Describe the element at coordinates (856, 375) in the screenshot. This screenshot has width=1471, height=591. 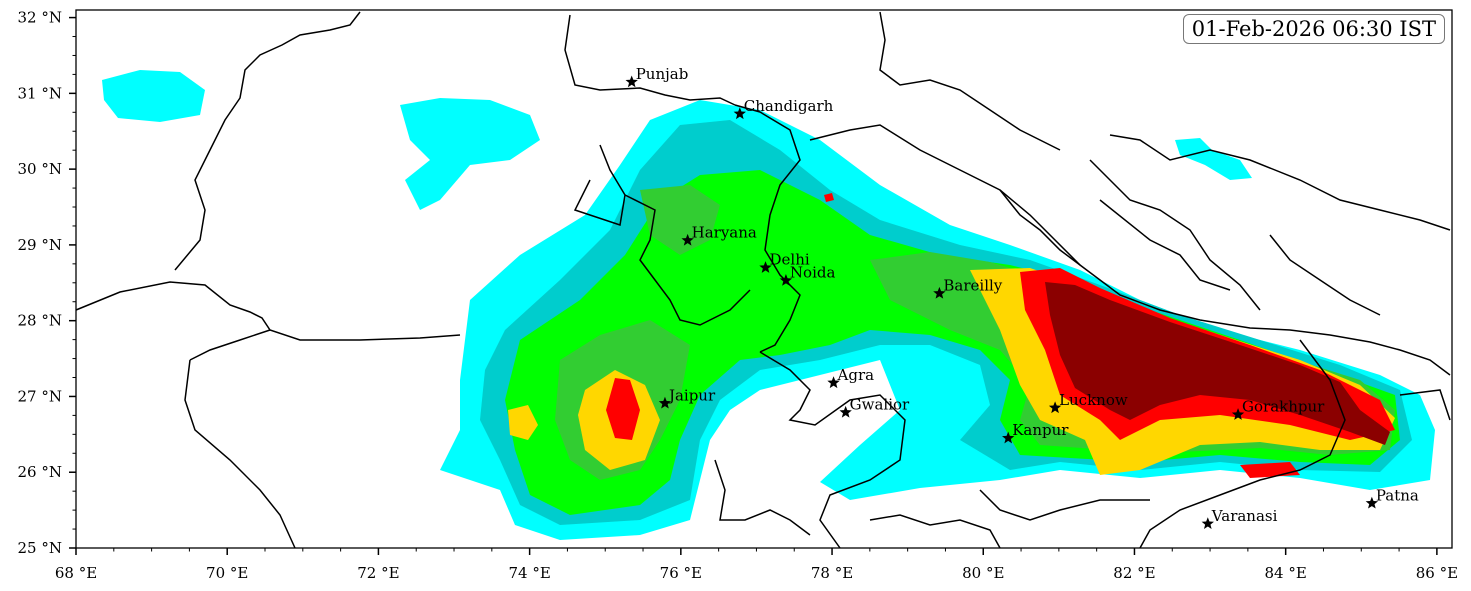
I see `city-label: Agra` at that location.